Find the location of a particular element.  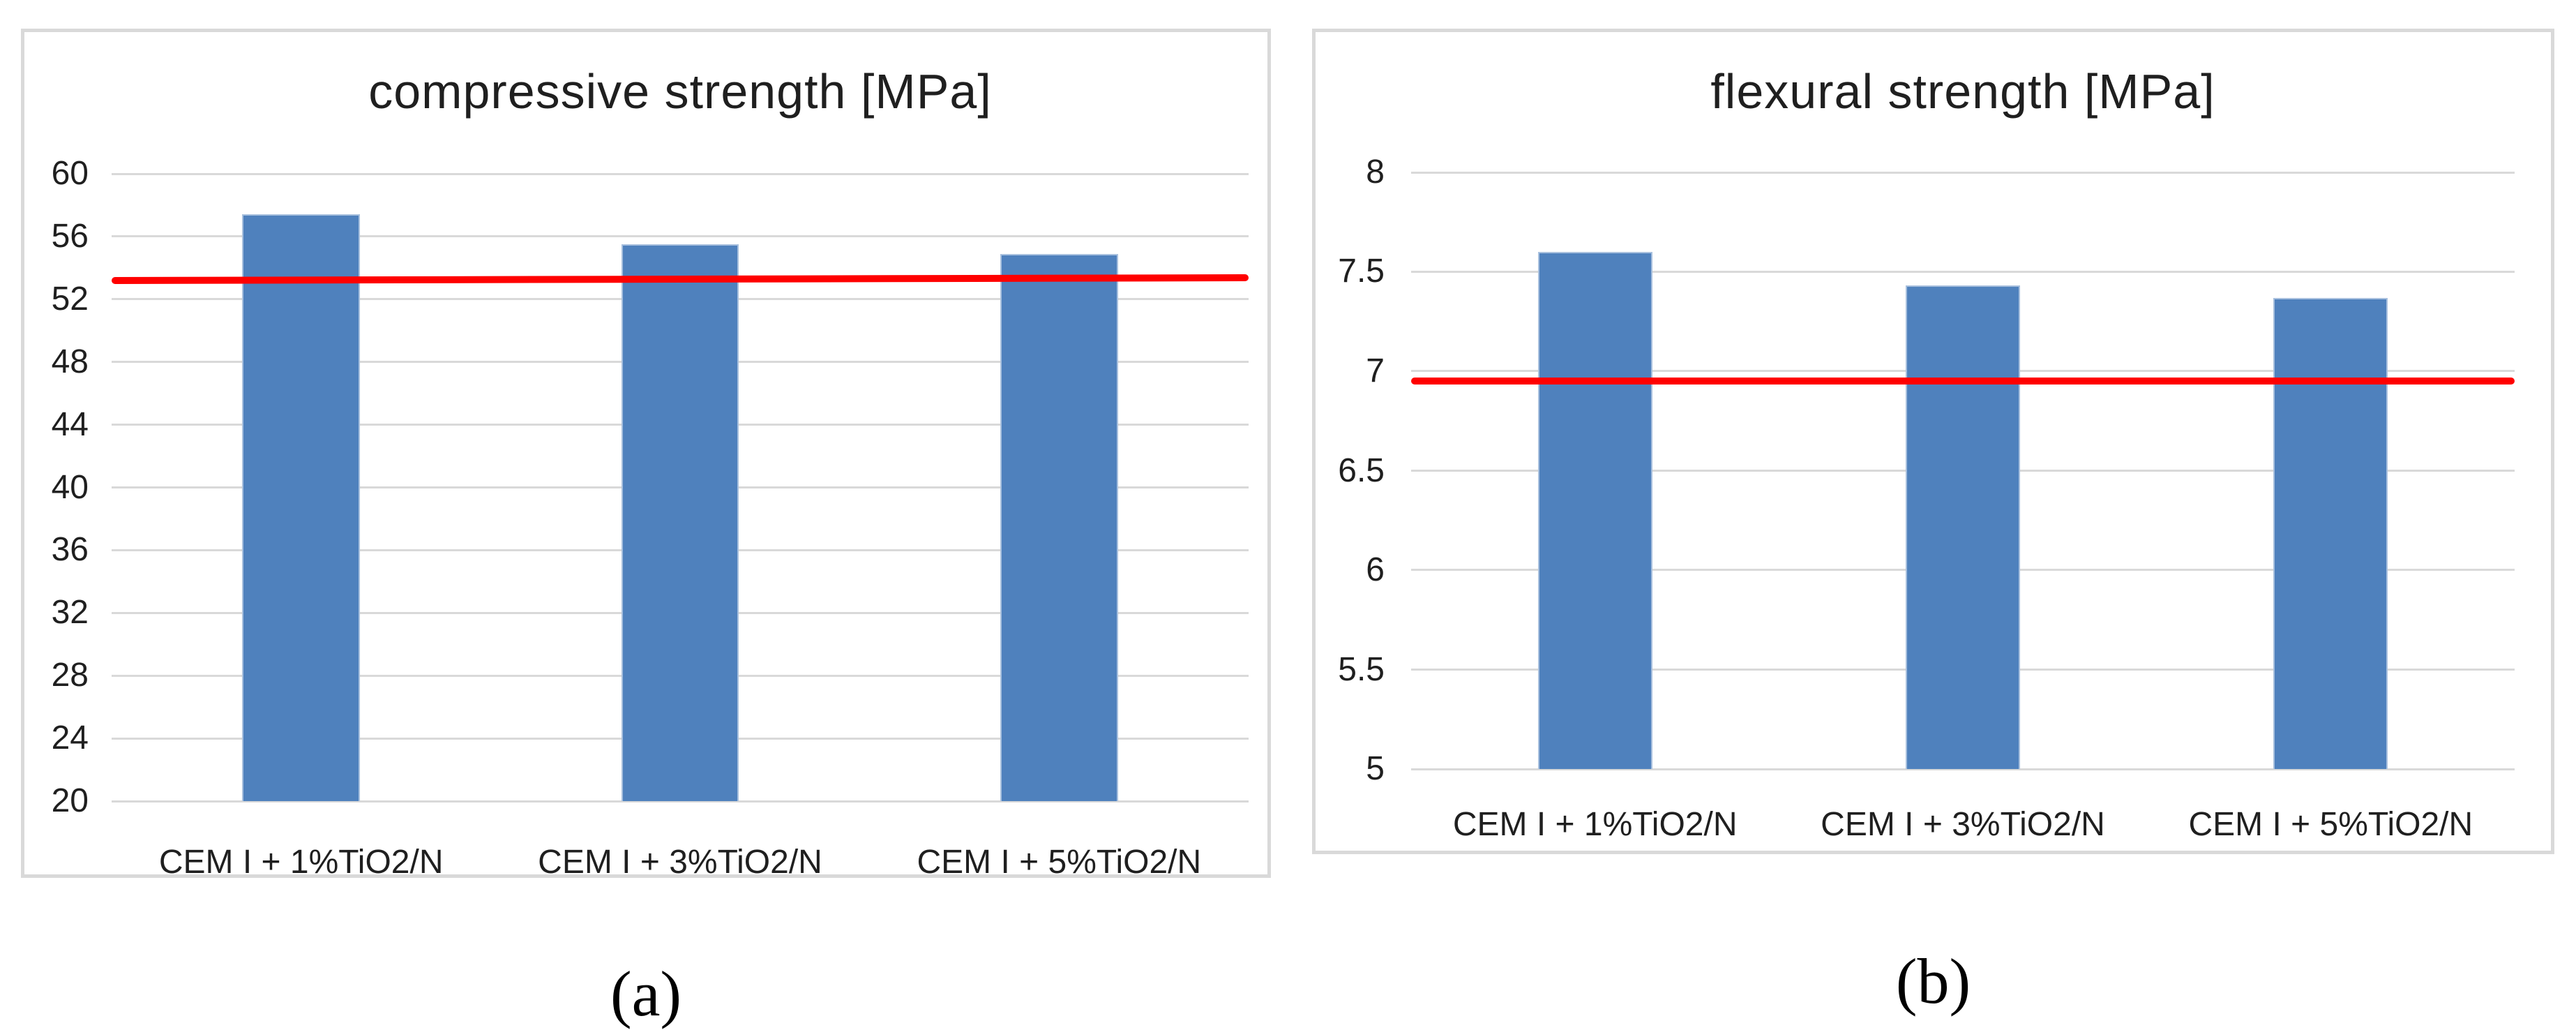

y-tick-label: 5 is located at coordinates (1375, 768).